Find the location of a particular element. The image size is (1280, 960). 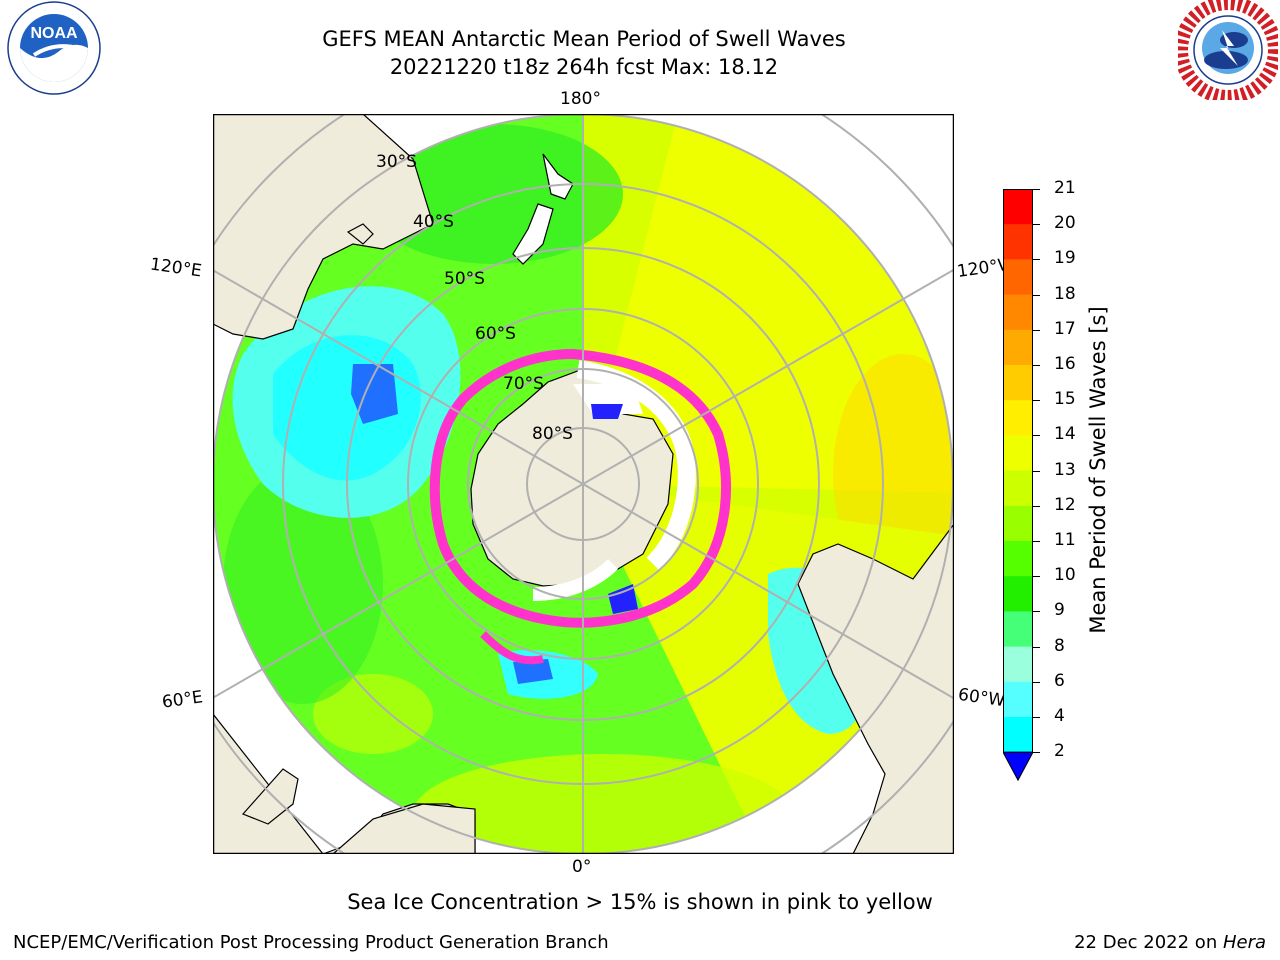

colorbar-tick-label: 19 is located at coordinates (1065, 258).